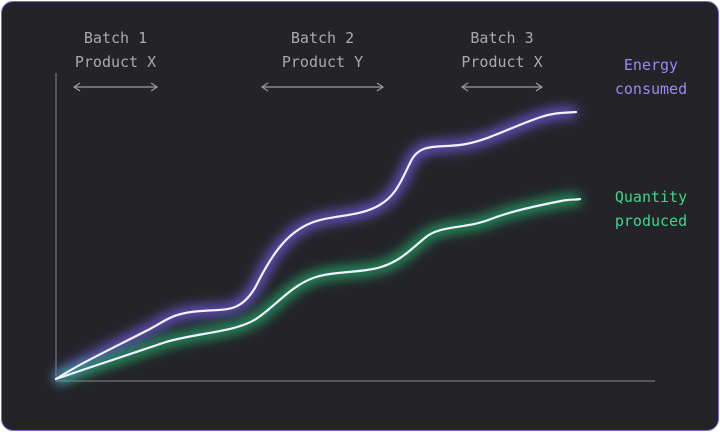 The height and width of the screenshot is (432, 720). What do you see at coordinates (651, 197) in the screenshot?
I see `quantity-produced-label-line-1: Quantity` at bounding box center [651, 197].